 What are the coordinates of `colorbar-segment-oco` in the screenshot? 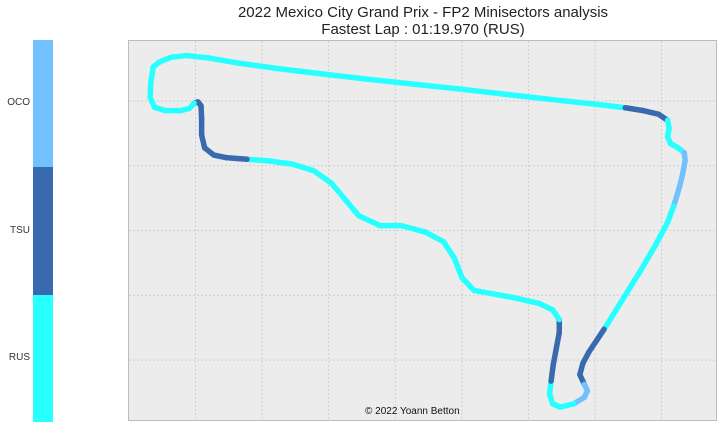 It's located at (43, 104).